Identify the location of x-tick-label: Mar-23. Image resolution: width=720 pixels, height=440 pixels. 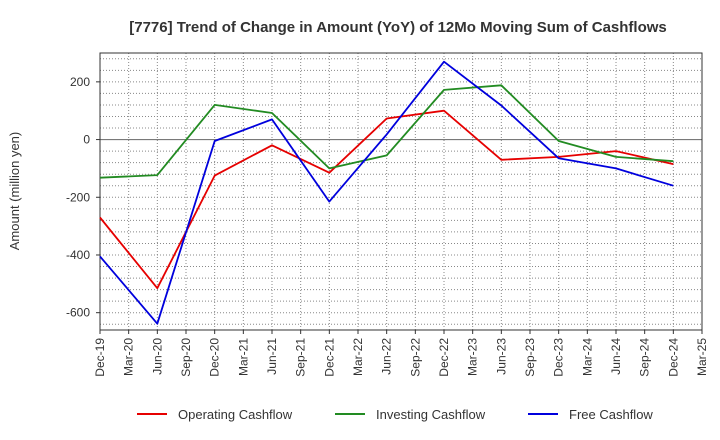
(473, 357).